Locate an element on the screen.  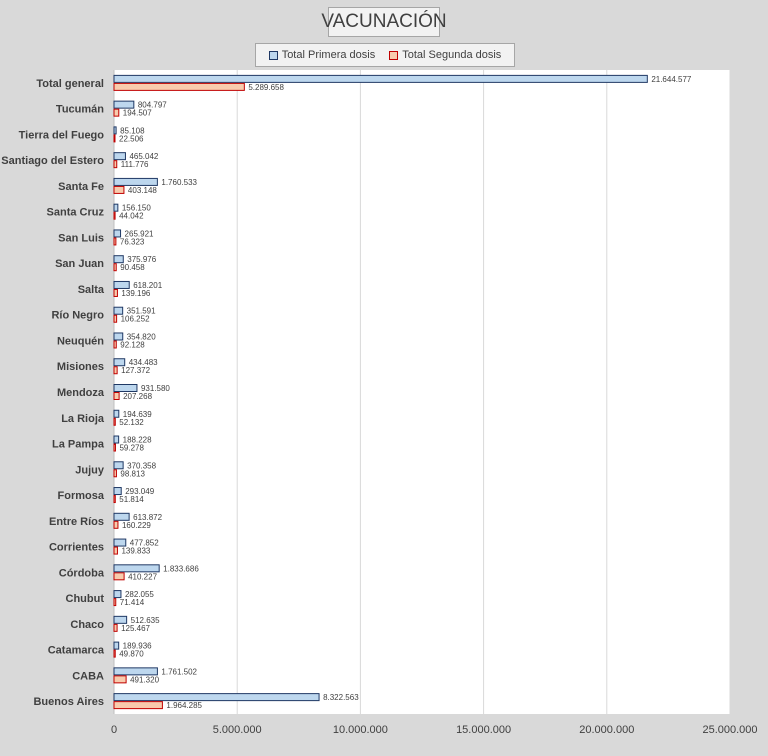
data-label-segunda: 160.229 is located at coordinates (136, 525).